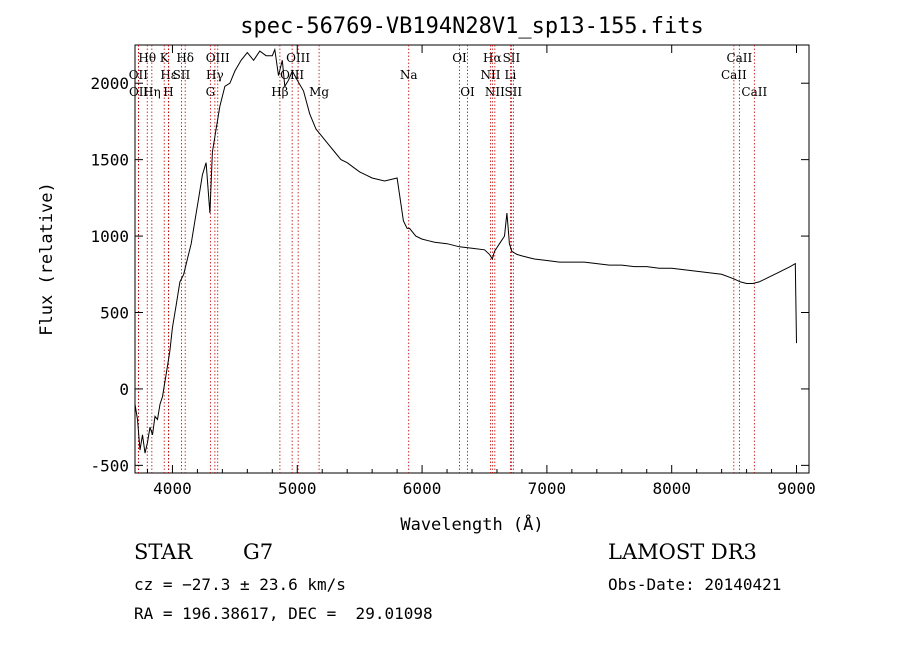 The height and width of the screenshot is (649, 900). I want to click on x-tick-label: 6000, so click(422, 488).